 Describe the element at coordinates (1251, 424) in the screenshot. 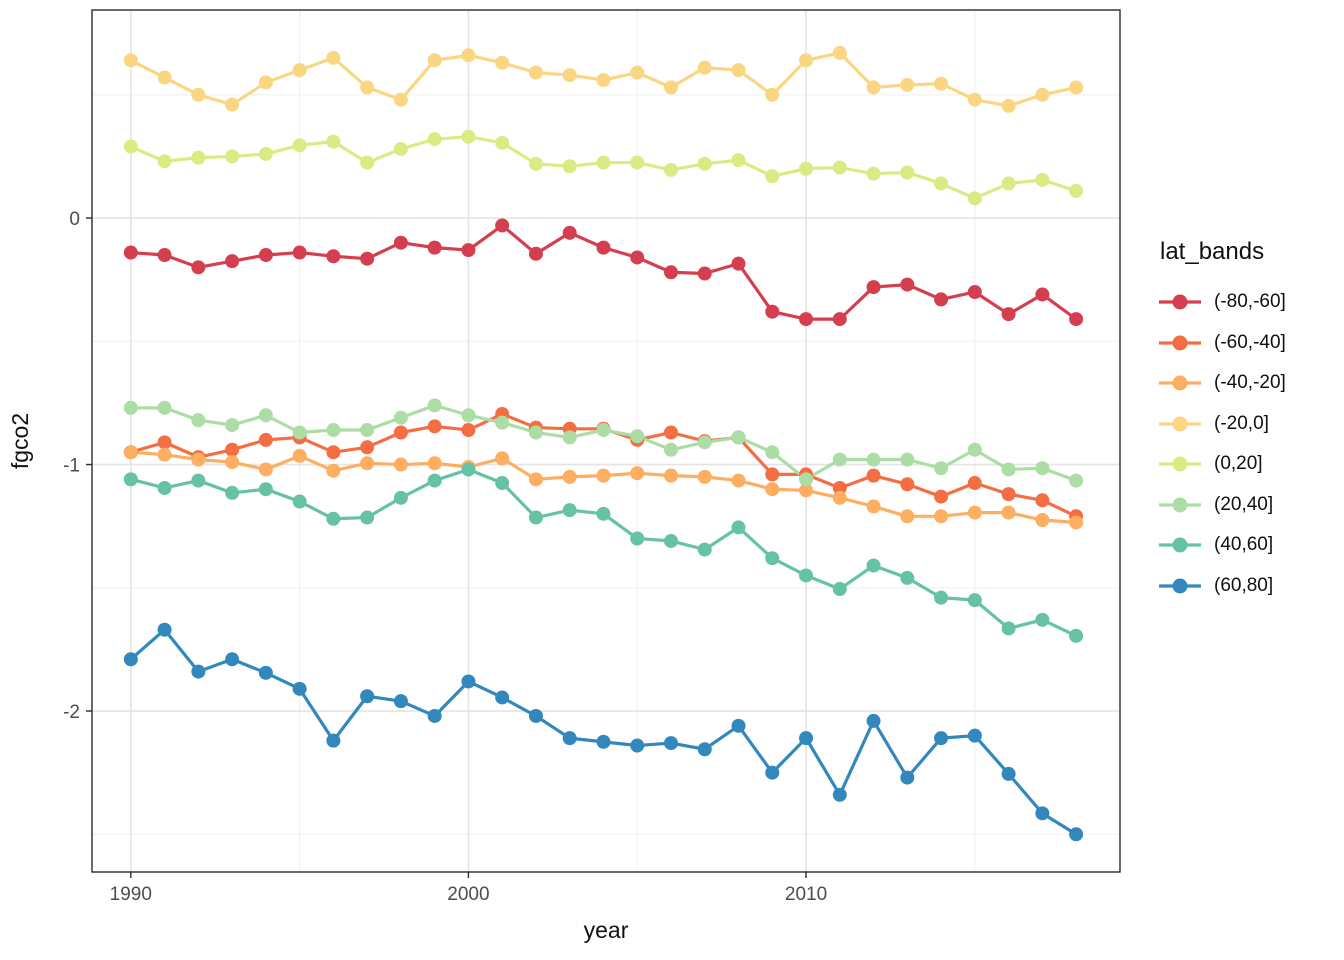

I see `legend-item: (-20,0]` at that location.